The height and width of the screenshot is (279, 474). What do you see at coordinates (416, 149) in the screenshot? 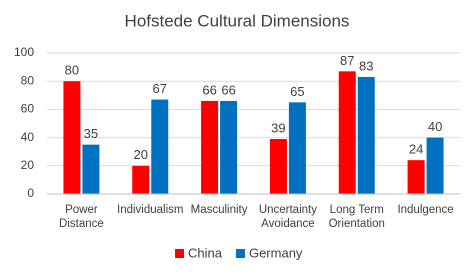
I see `data-label: 24` at bounding box center [416, 149].